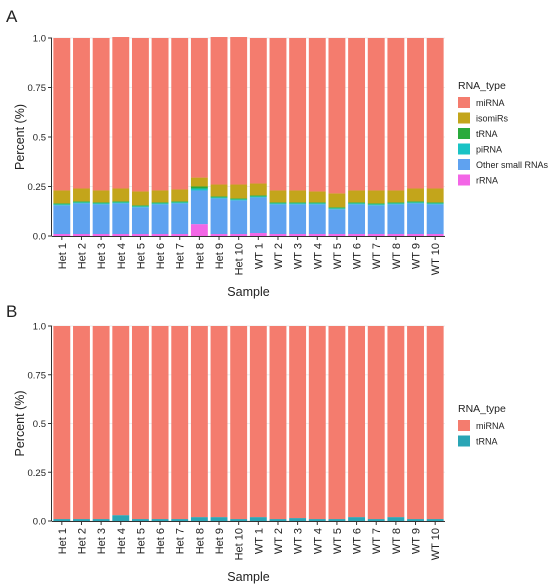 The image size is (550, 587). Describe the element at coordinates (240, 544) in the screenshot. I see `x-tick-label-het-10: Het 10` at that location.